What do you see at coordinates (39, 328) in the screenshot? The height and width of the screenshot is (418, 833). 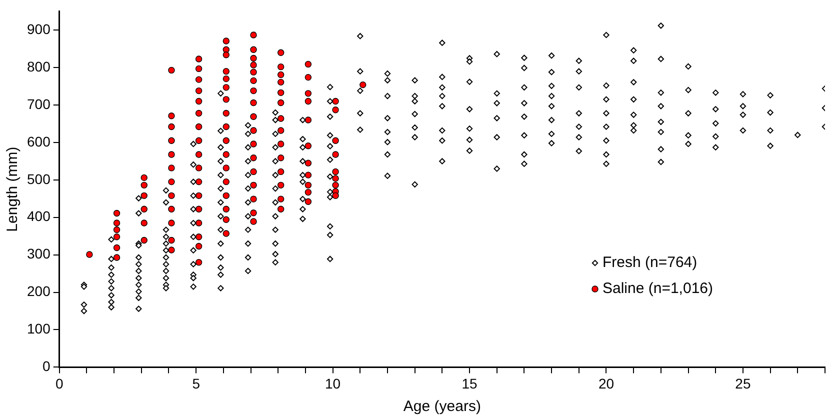 I see `y-tick-label: 100` at bounding box center [39, 328].